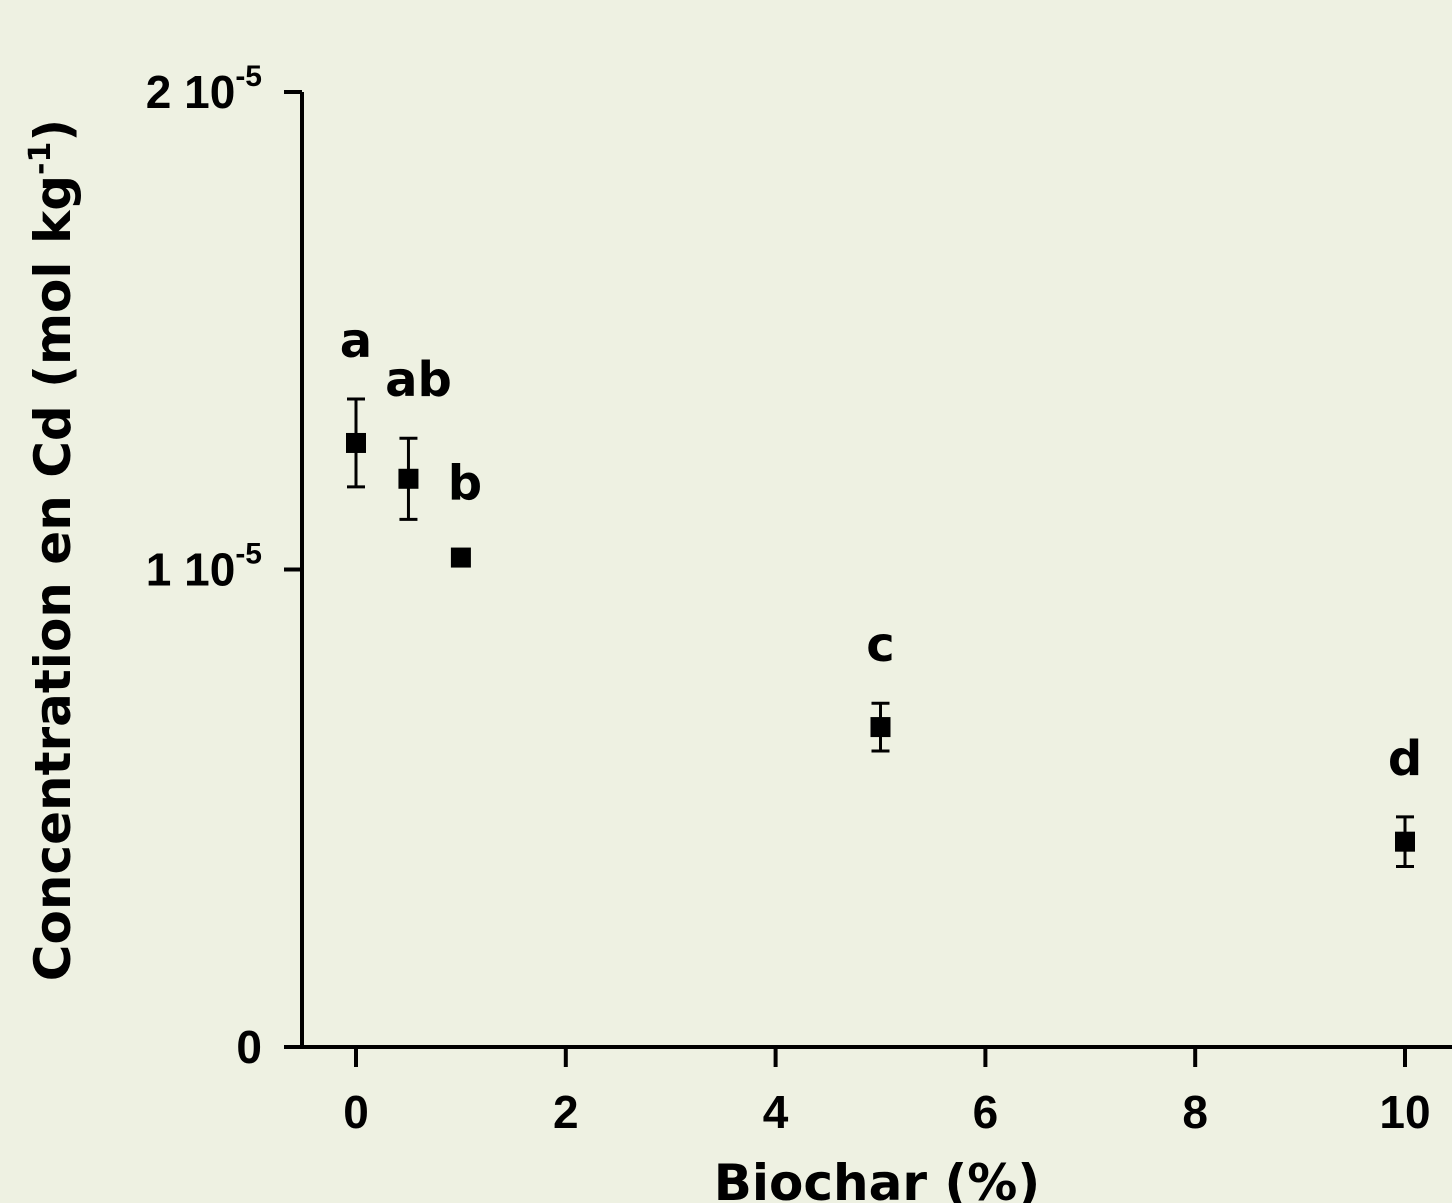  I want to click on group-label: b, so click(465, 484).